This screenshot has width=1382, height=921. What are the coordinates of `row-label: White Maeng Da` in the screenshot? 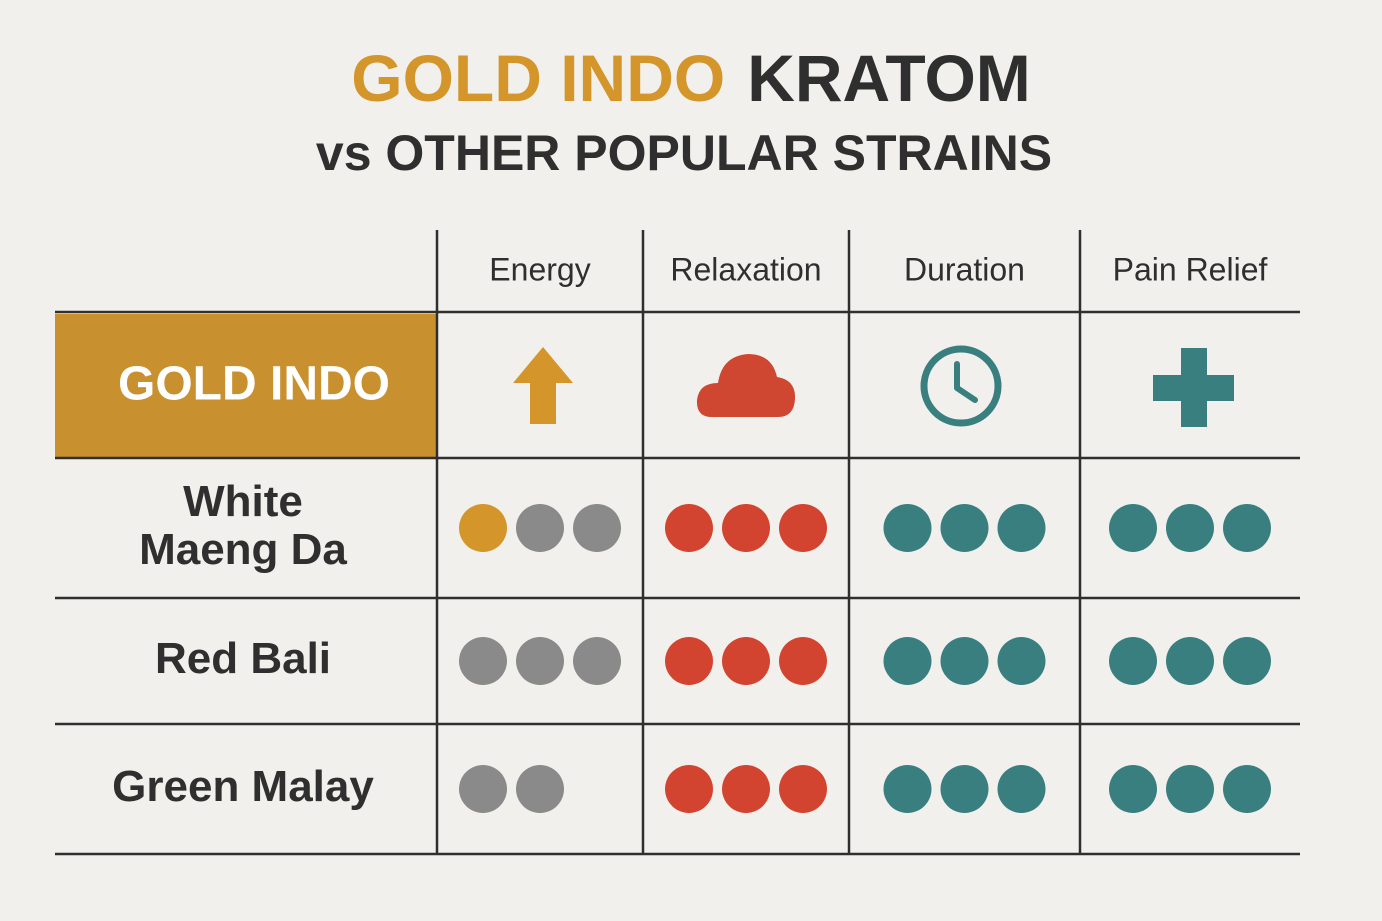 It's located at (243, 525).